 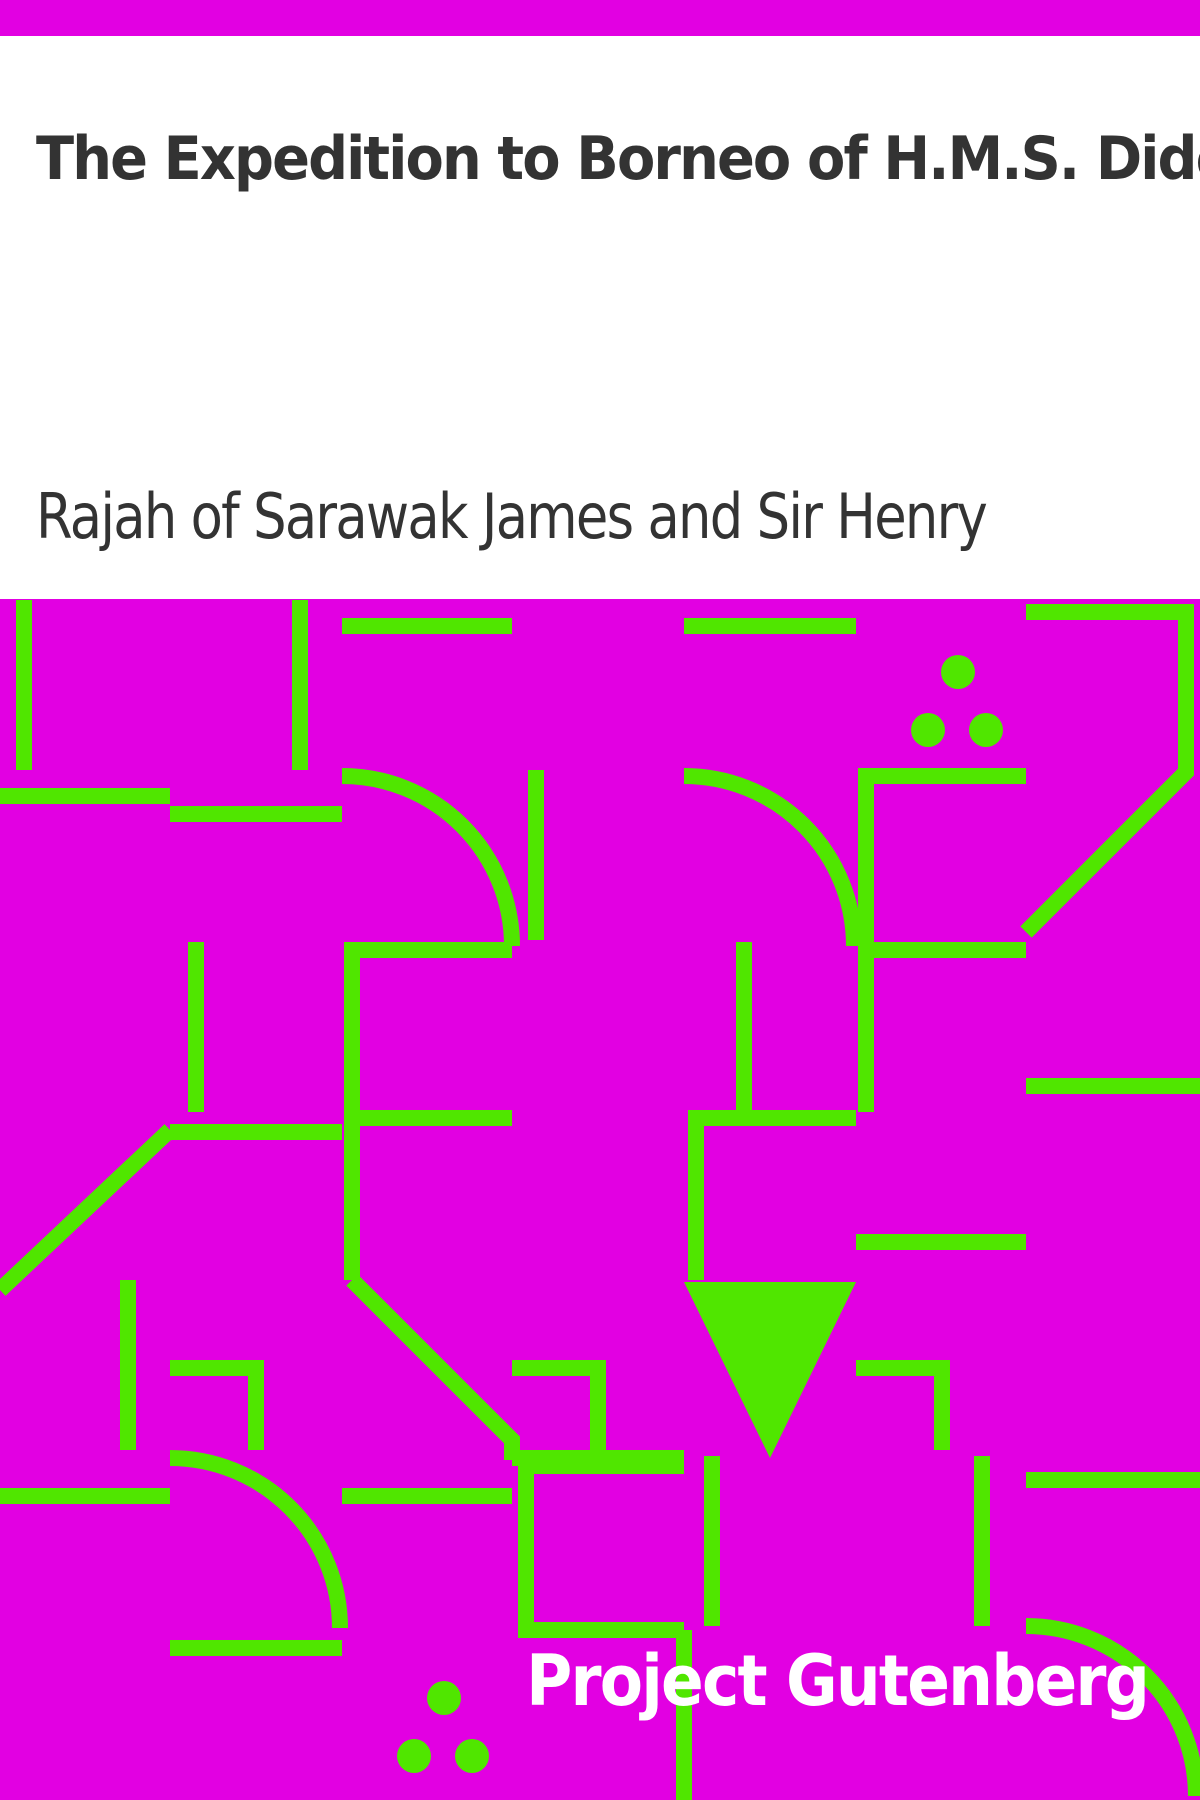 I want to click on book-author: Rajah of Sarawak James and Sir Henry, so click(x=512, y=516).